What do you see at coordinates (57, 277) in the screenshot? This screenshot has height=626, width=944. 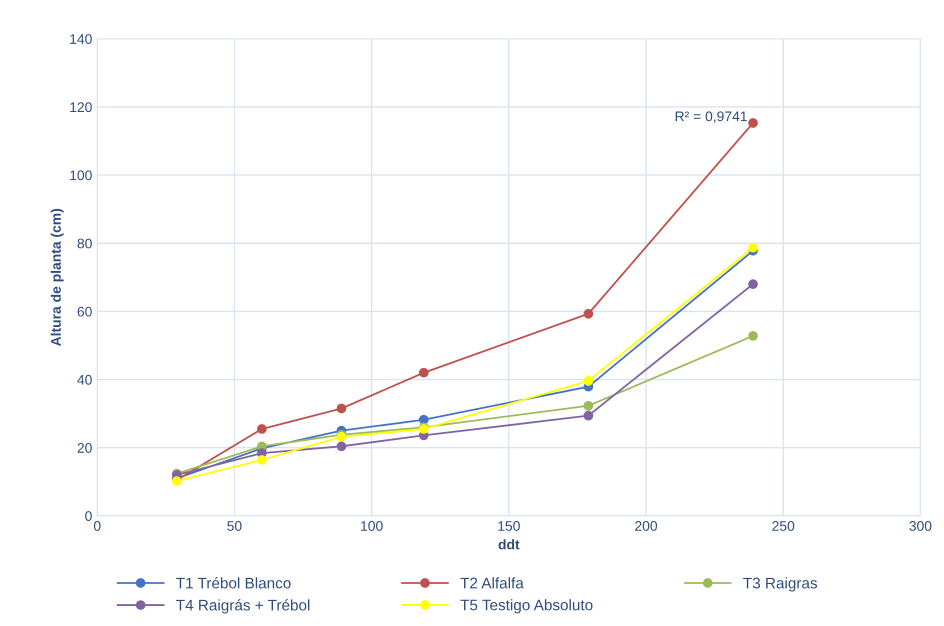 I see `y-axis-title: Altura de planta (cm)` at bounding box center [57, 277].